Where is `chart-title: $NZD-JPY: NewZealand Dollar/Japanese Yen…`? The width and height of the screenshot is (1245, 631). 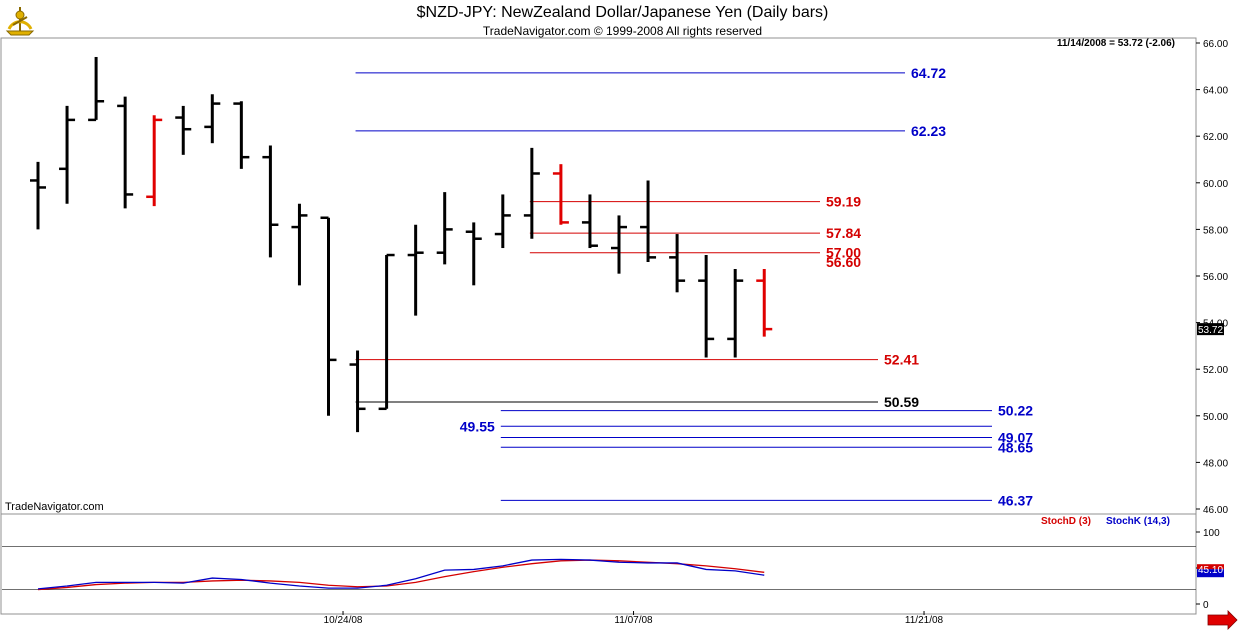
chart-title: $NZD-JPY: NewZealand Dollar/Japanese Yen… is located at coordinates (622, 12).